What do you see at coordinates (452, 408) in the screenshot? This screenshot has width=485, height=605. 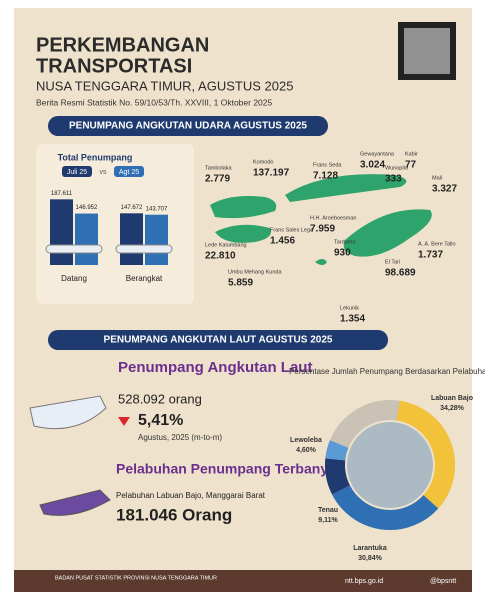 I see `donut-label: 34,28%` at bounding box center [452, 408].